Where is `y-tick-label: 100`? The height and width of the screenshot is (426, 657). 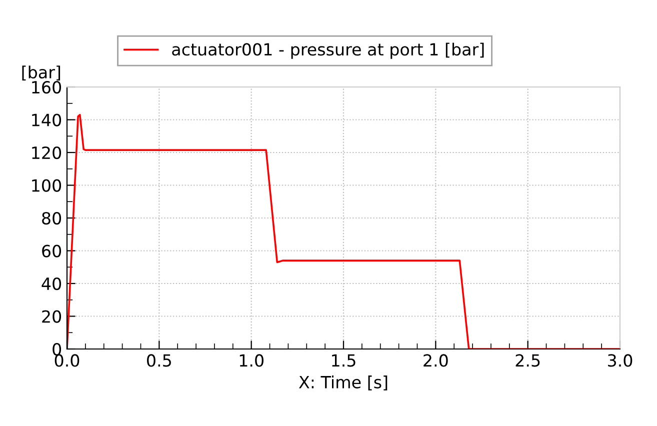 y-tick-label: 100 is located at coordinates (47, 185).